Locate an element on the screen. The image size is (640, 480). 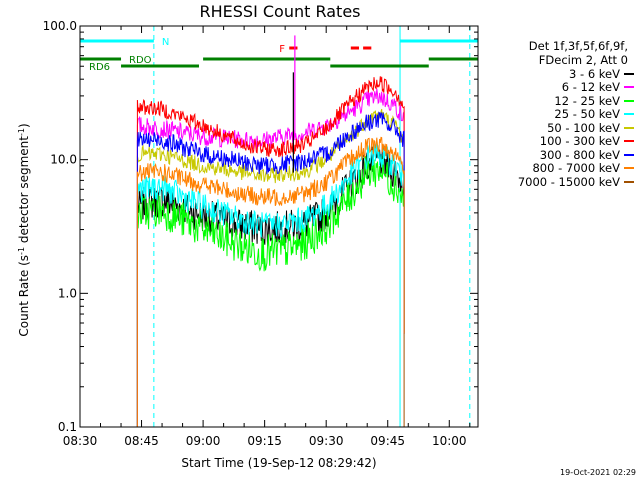
x-tick-label: 08:30 is located at coordinates (80, 441).